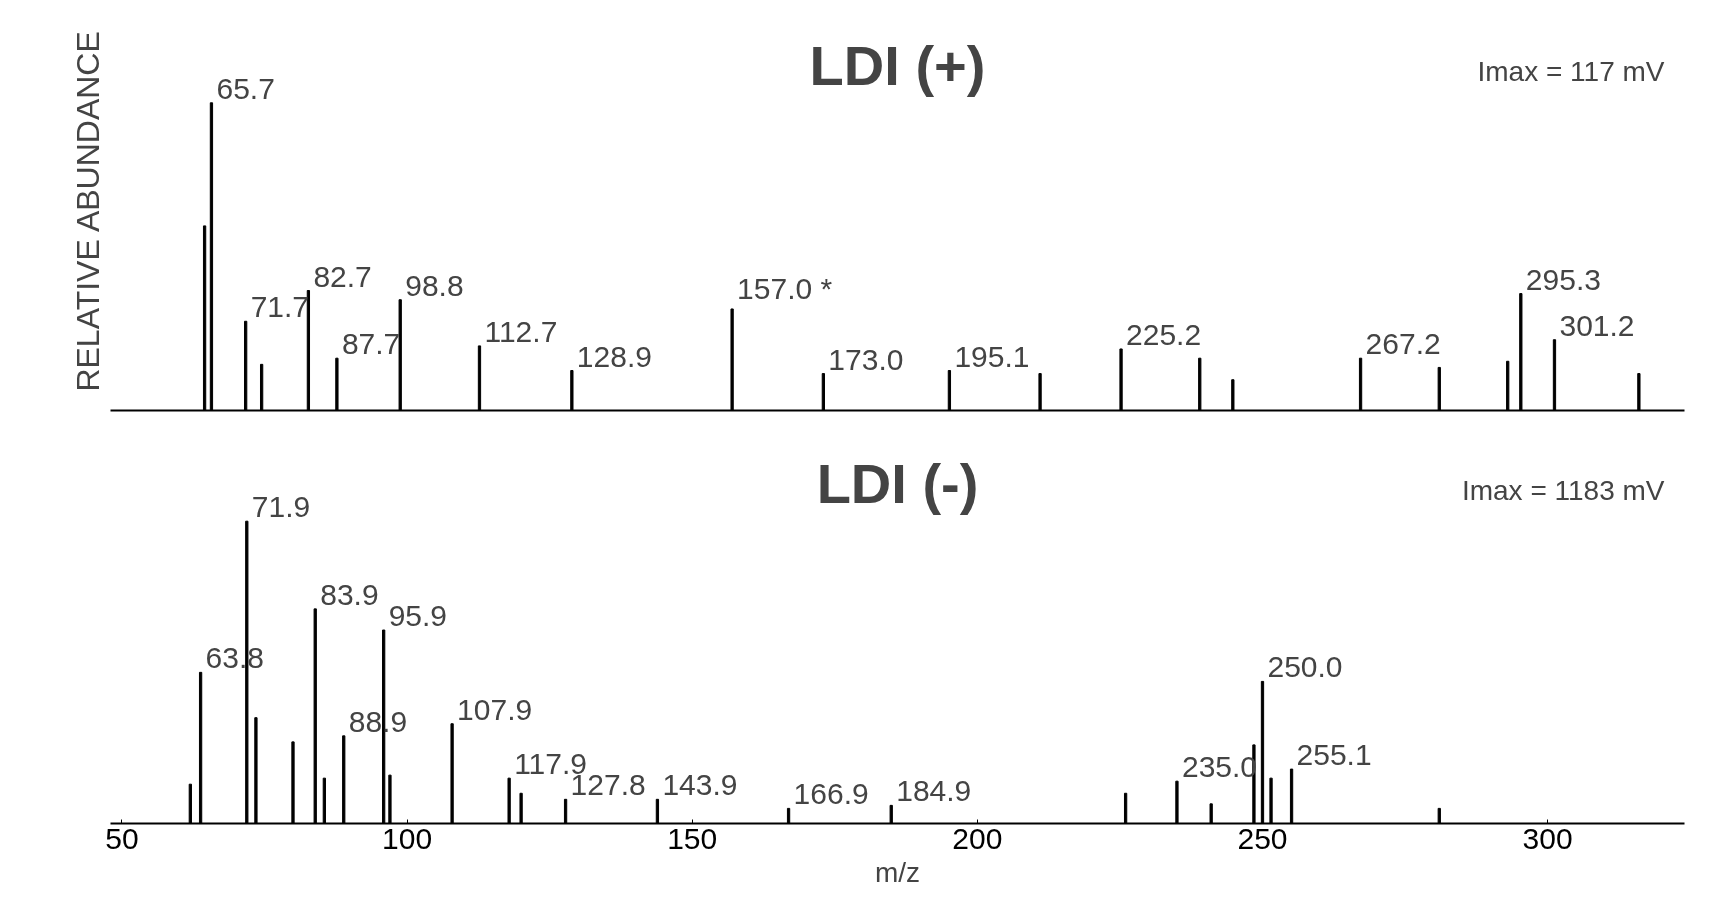 The width and height of the screenshot is (1720, 915). What do you see at coordinates (934, 791) in the screenshot?
I see `annotation: 184.9` at bounding box center [934, 791].